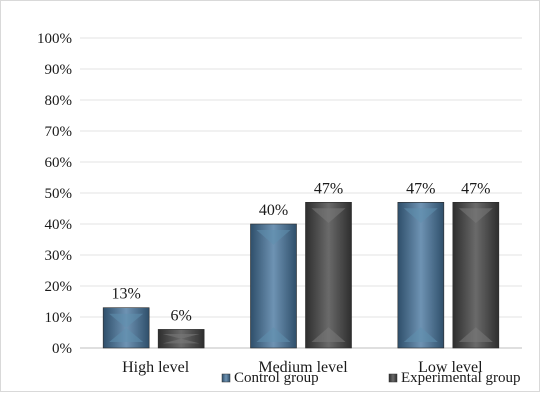 This screenshot has width=540, height=397. Describe the element at coordinates (273, 210) in the screenshot. I see `data-label: 40%` at that location.